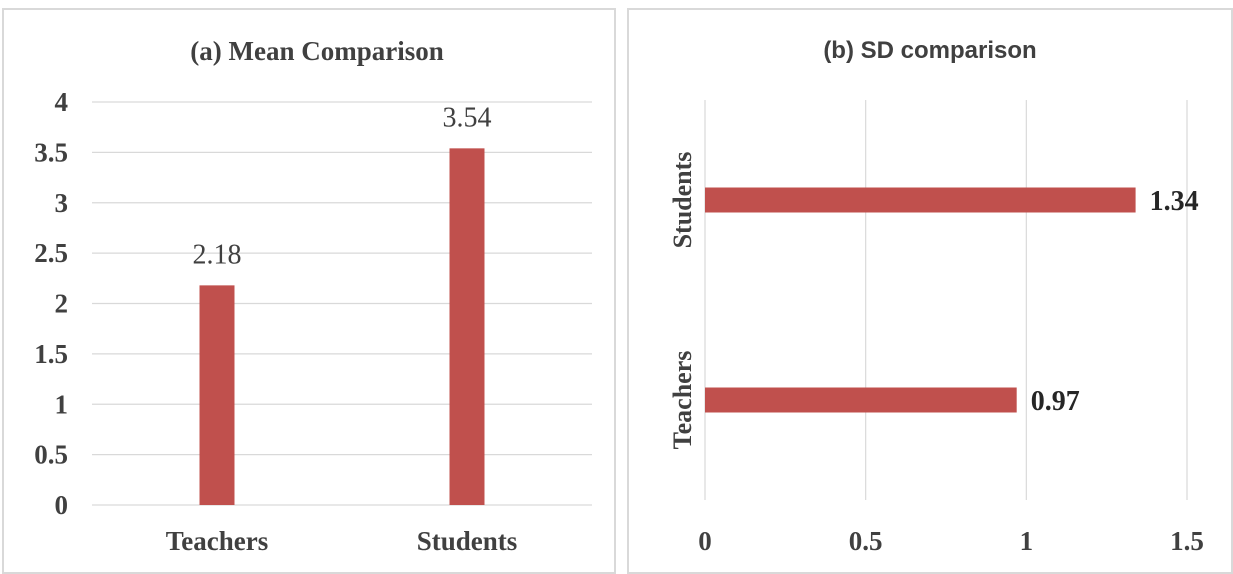  Describe the element at coordinates (467, 117) in the screenshot. I see `data-label: 3.54` at that location.